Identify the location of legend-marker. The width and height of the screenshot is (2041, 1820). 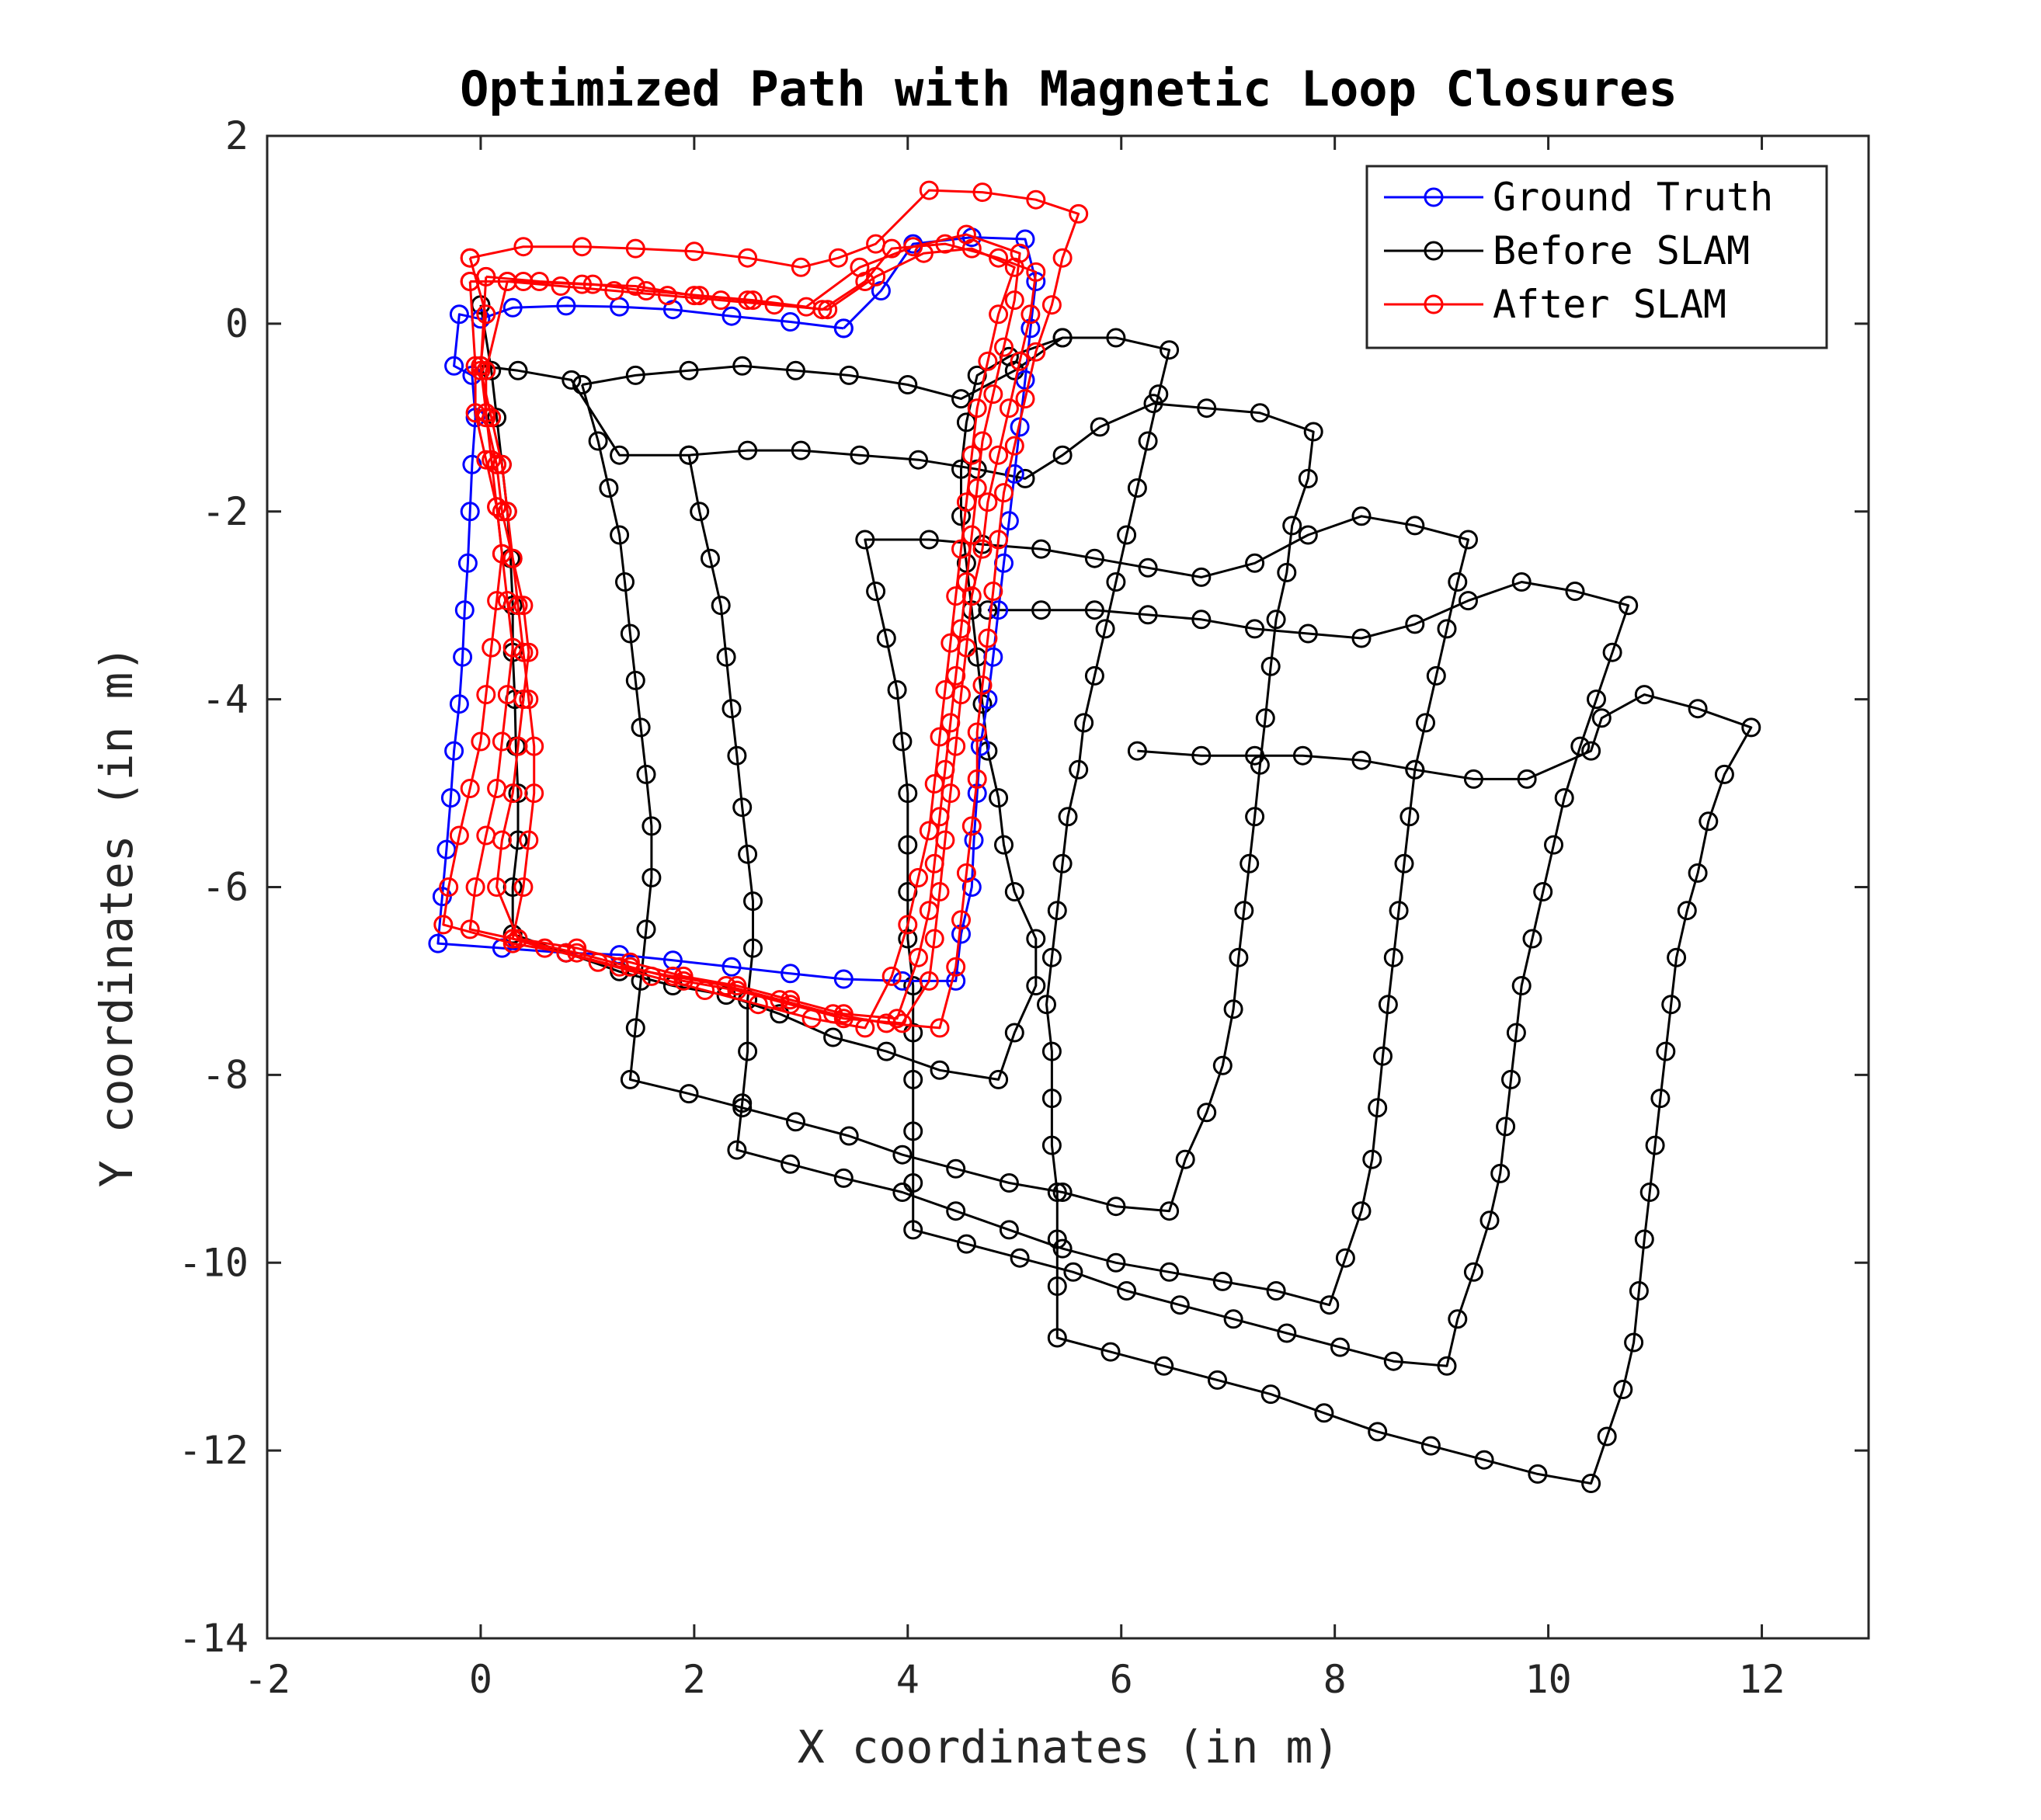
(1434, 304).